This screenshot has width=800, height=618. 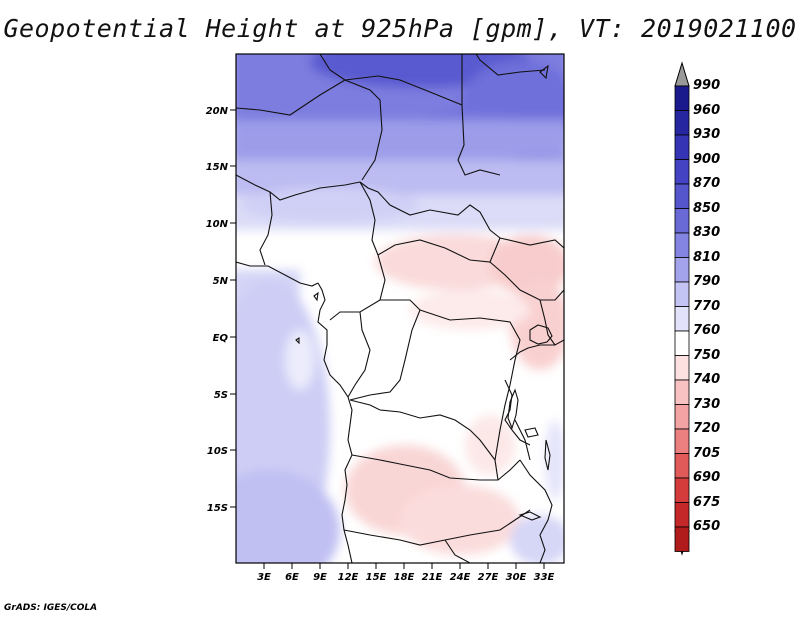 What do you see at coordinates (707, 379) in the screenshot?
I see `colorbar-label: 740` at bounding box center [707, 379].